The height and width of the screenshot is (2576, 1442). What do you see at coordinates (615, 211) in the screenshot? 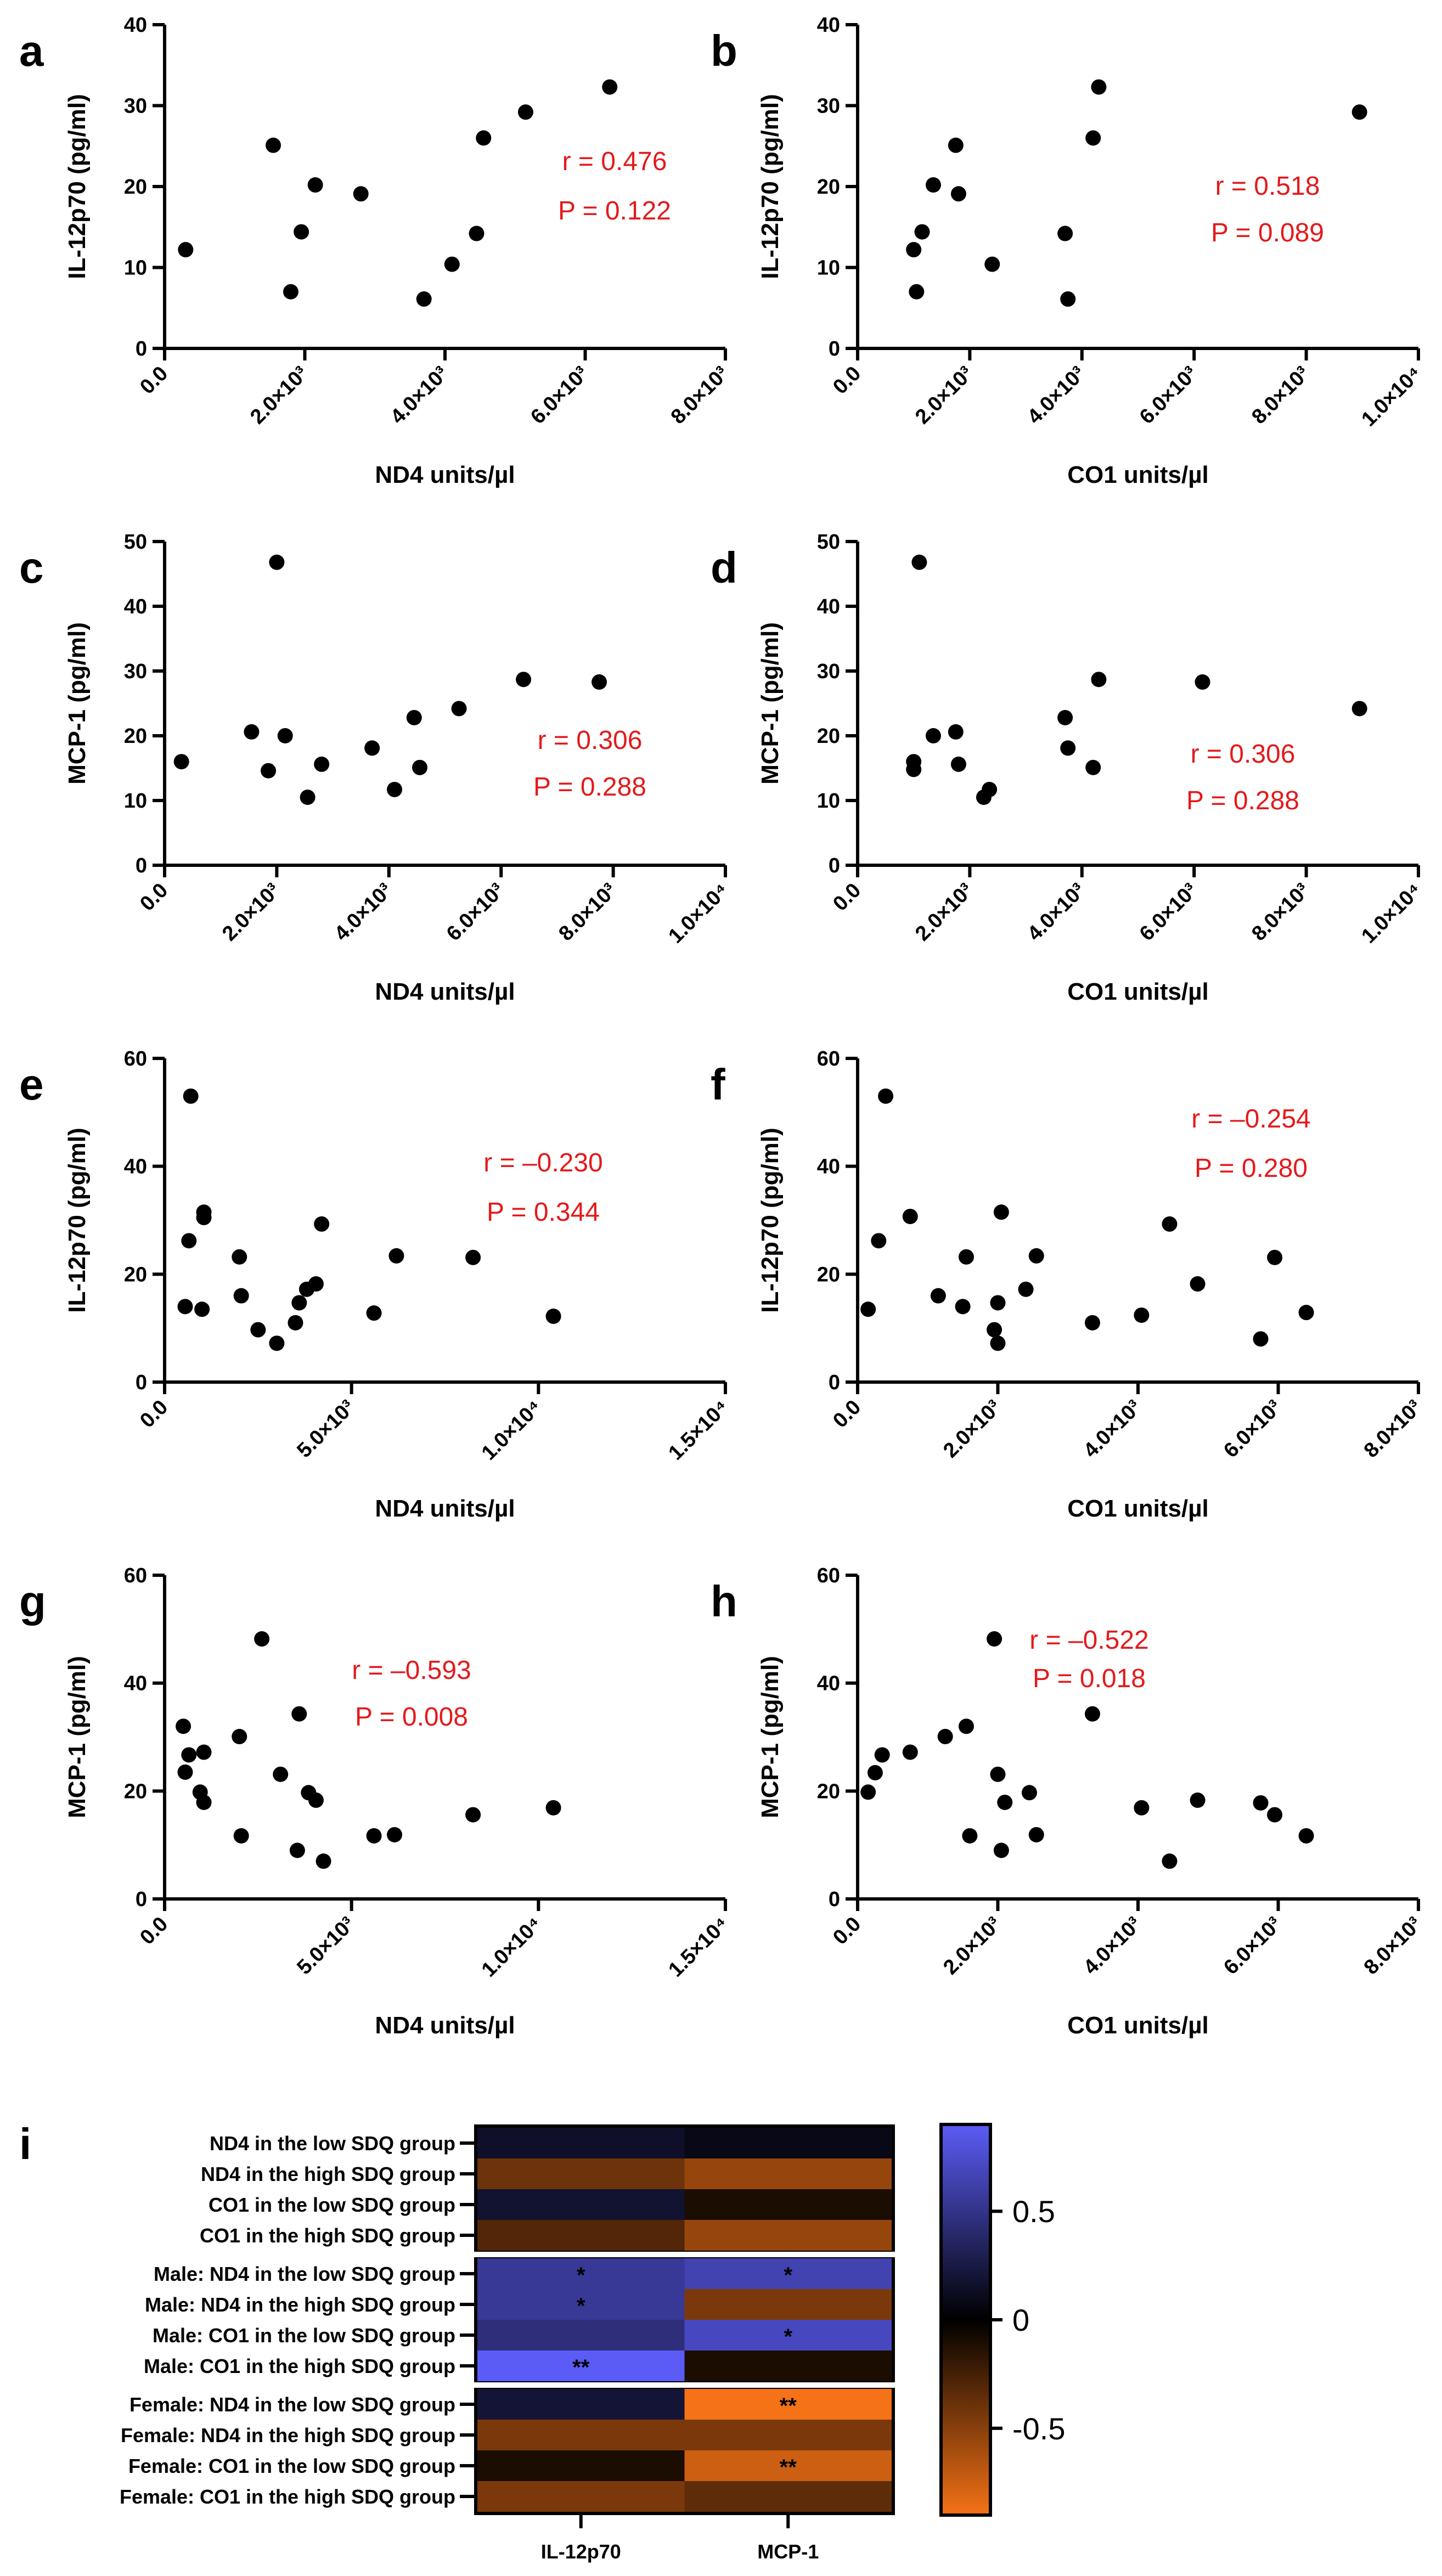
I see `correlation-p: P = 0.122` at bounding box center [615, 211].